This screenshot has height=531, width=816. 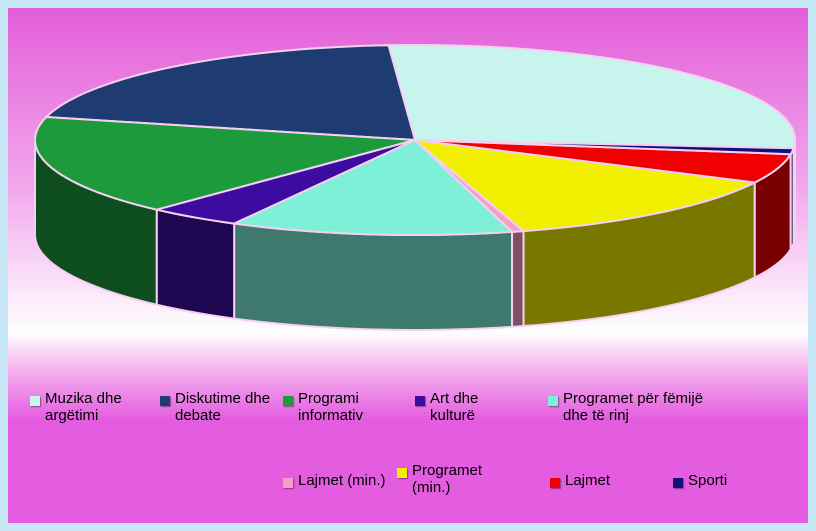 I want to click on legend-label: Muzika dhe argëtimi, so click(x=83, y=407).